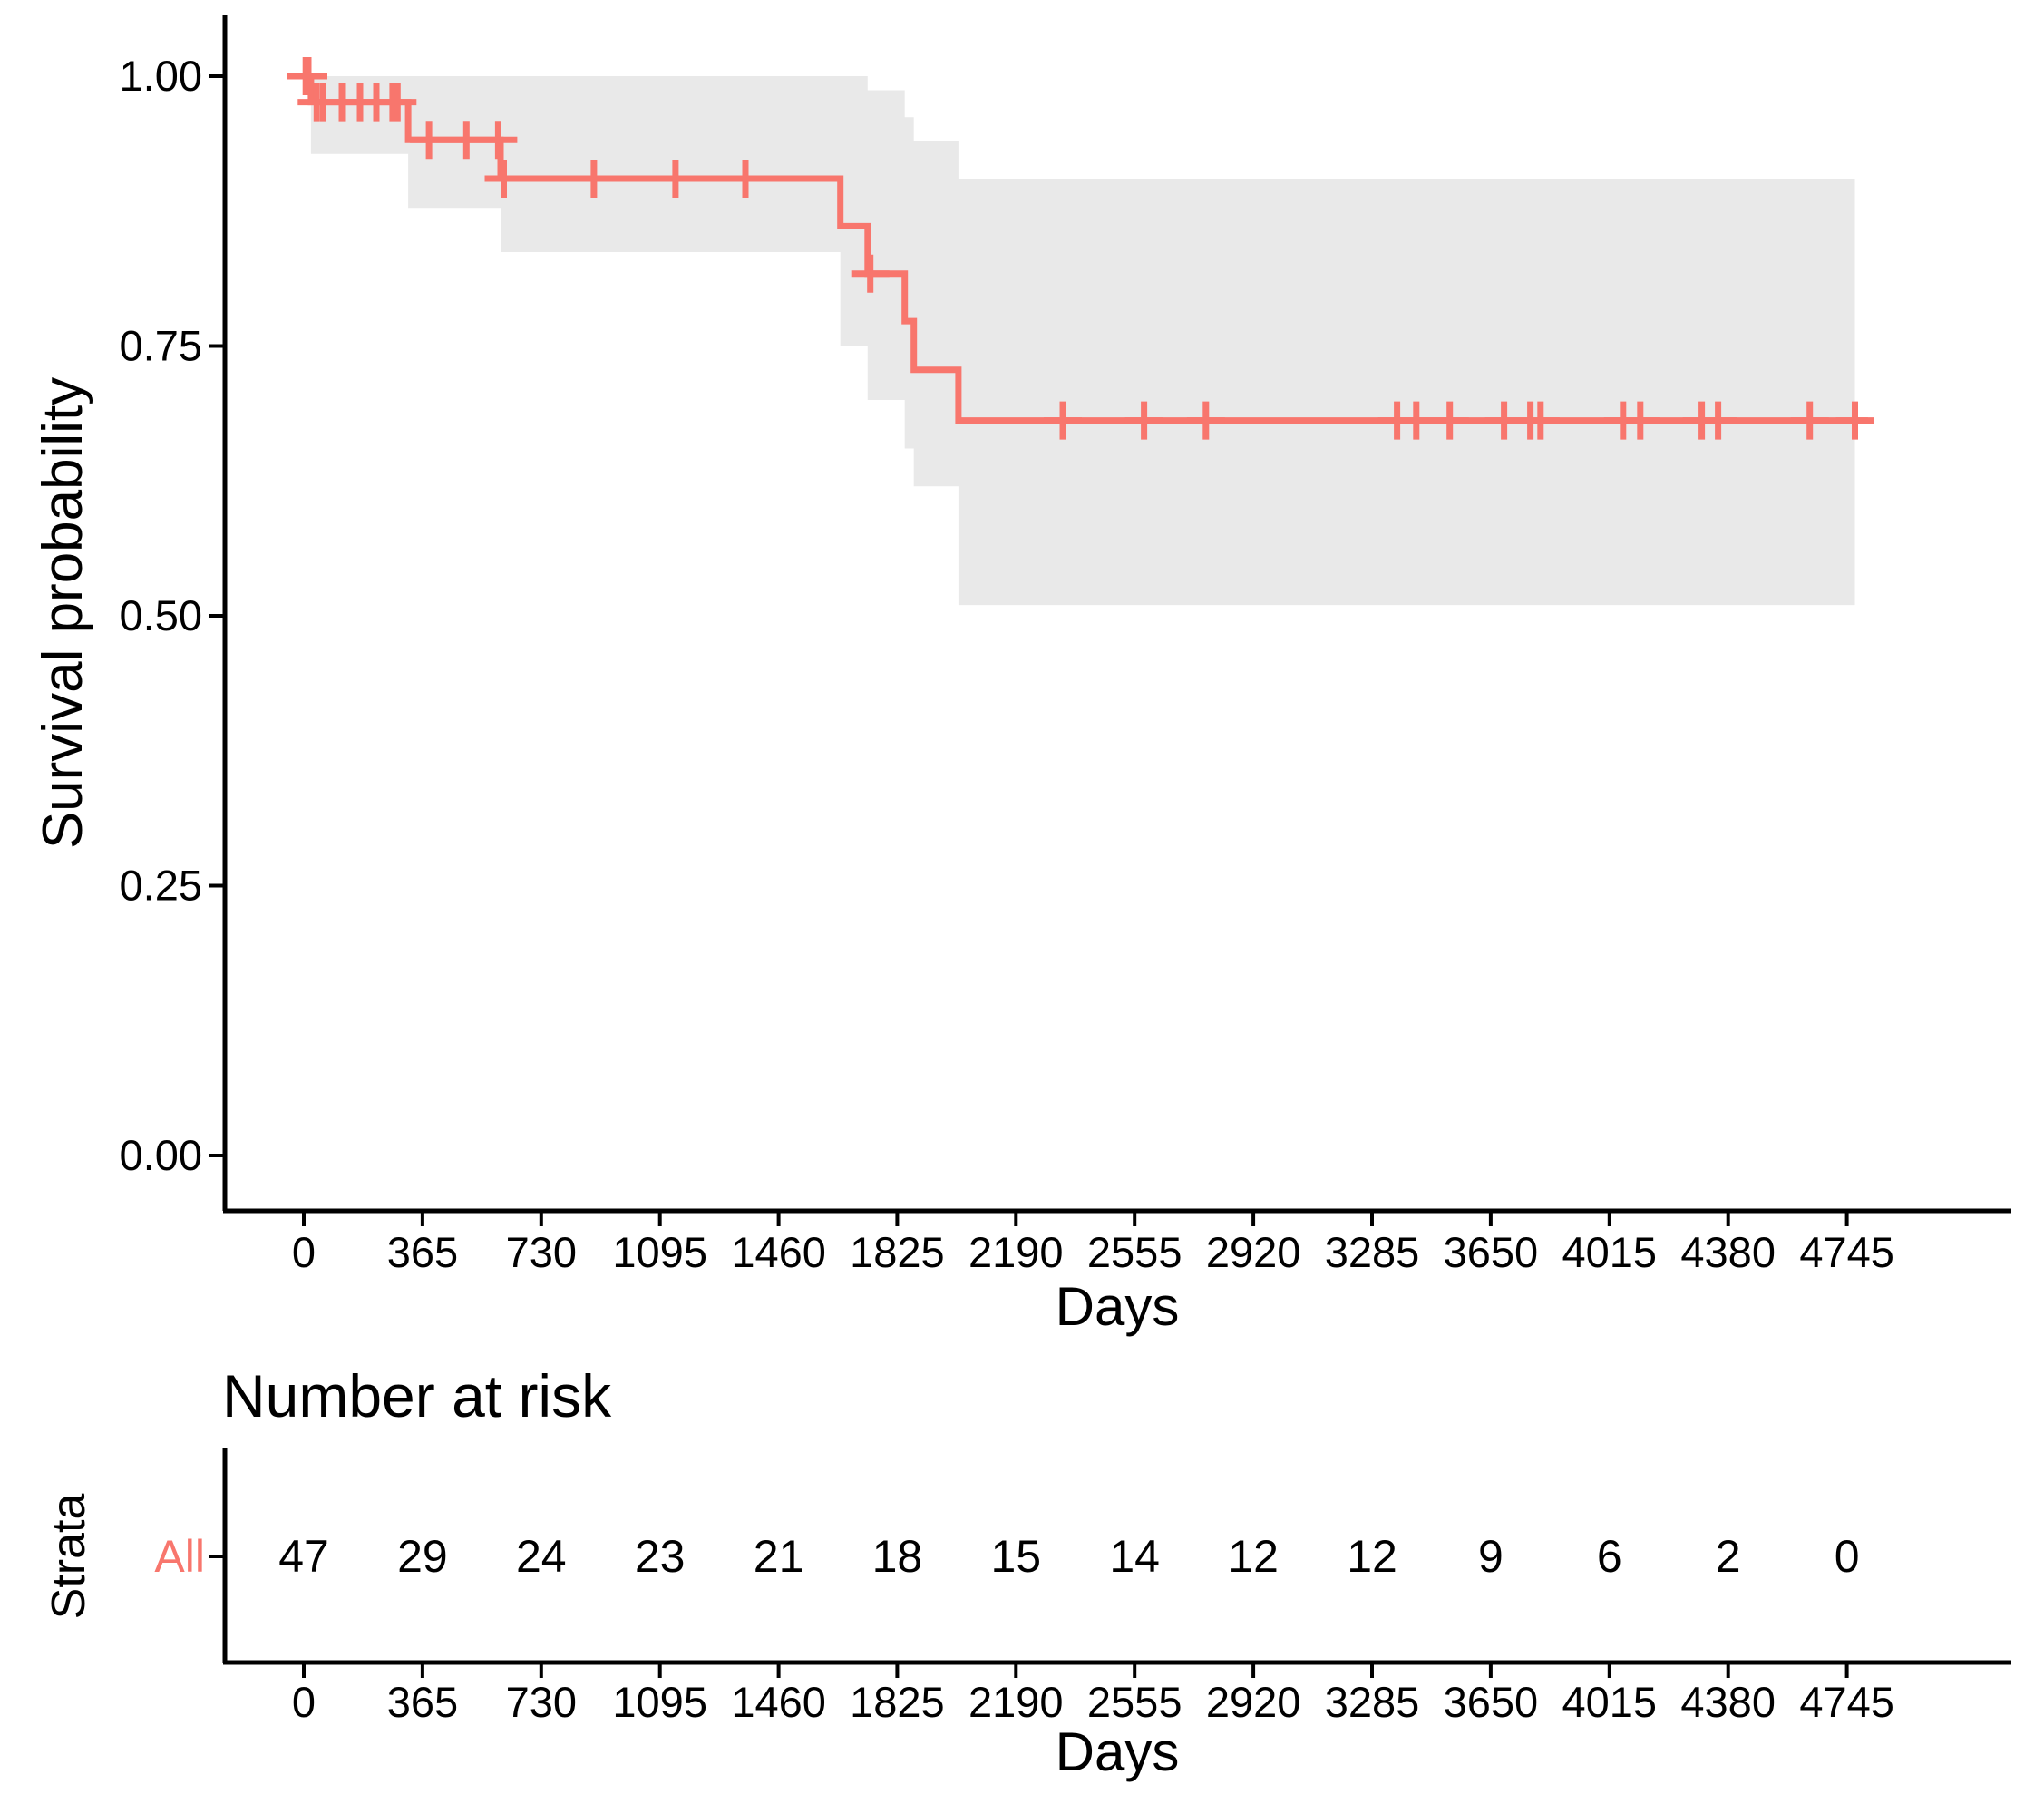 This screenshot has width=2044, height=1804. What do you see at coordinates (1015, 1556) in the screenshot?
I see `risk-count: 15` at bounding box center [1015, 1556].